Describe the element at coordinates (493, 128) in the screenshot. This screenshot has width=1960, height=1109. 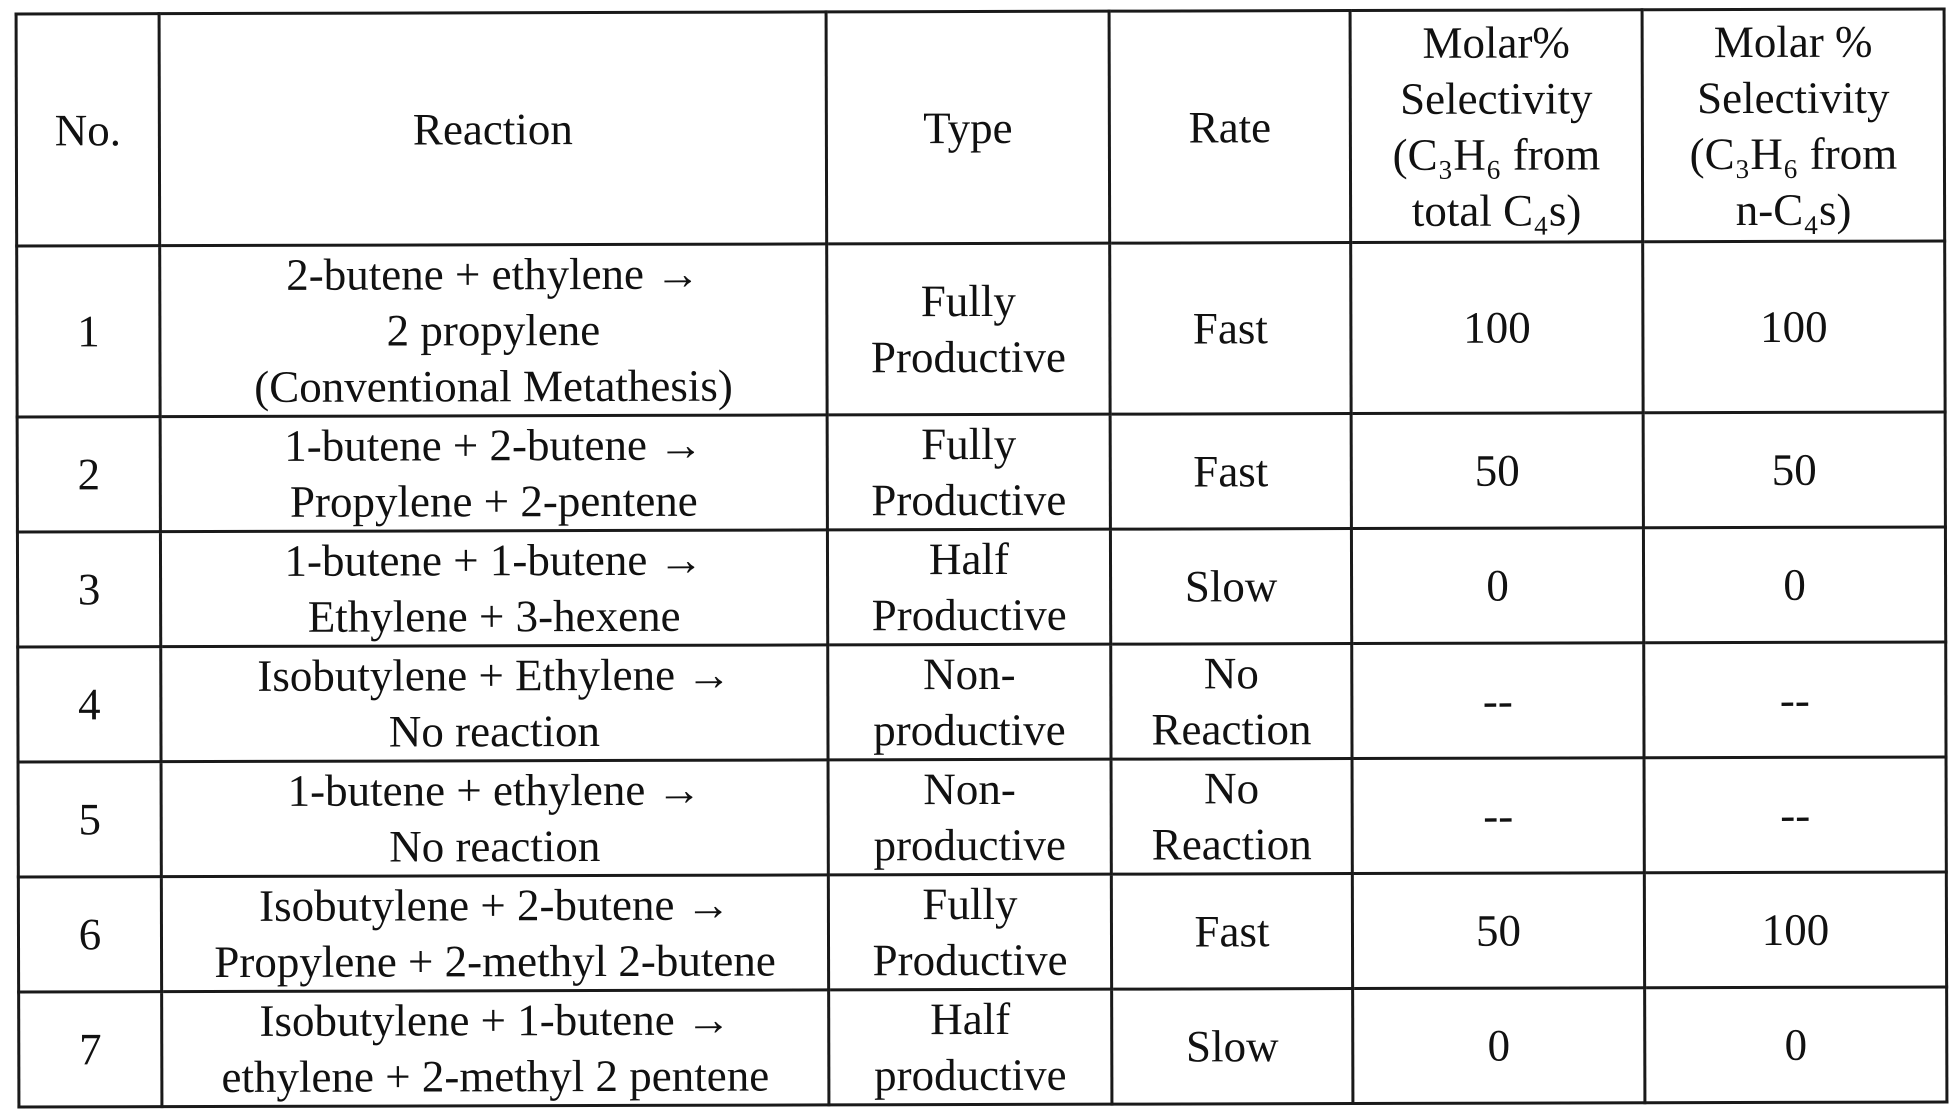
I see `header-reaction: Reaction` at that location.